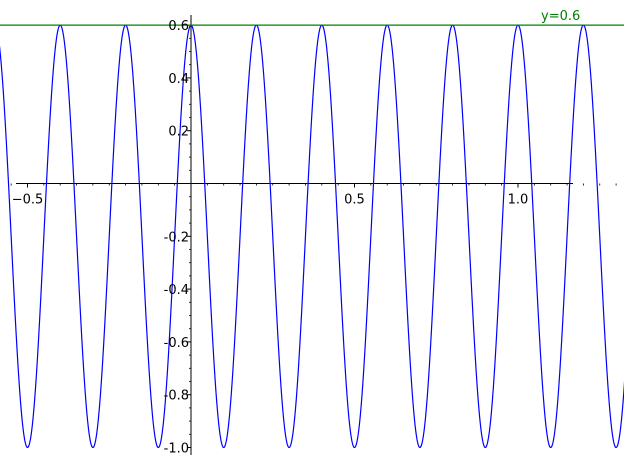  I want to click on x-tick-label: −0.5, so click(28, 200).